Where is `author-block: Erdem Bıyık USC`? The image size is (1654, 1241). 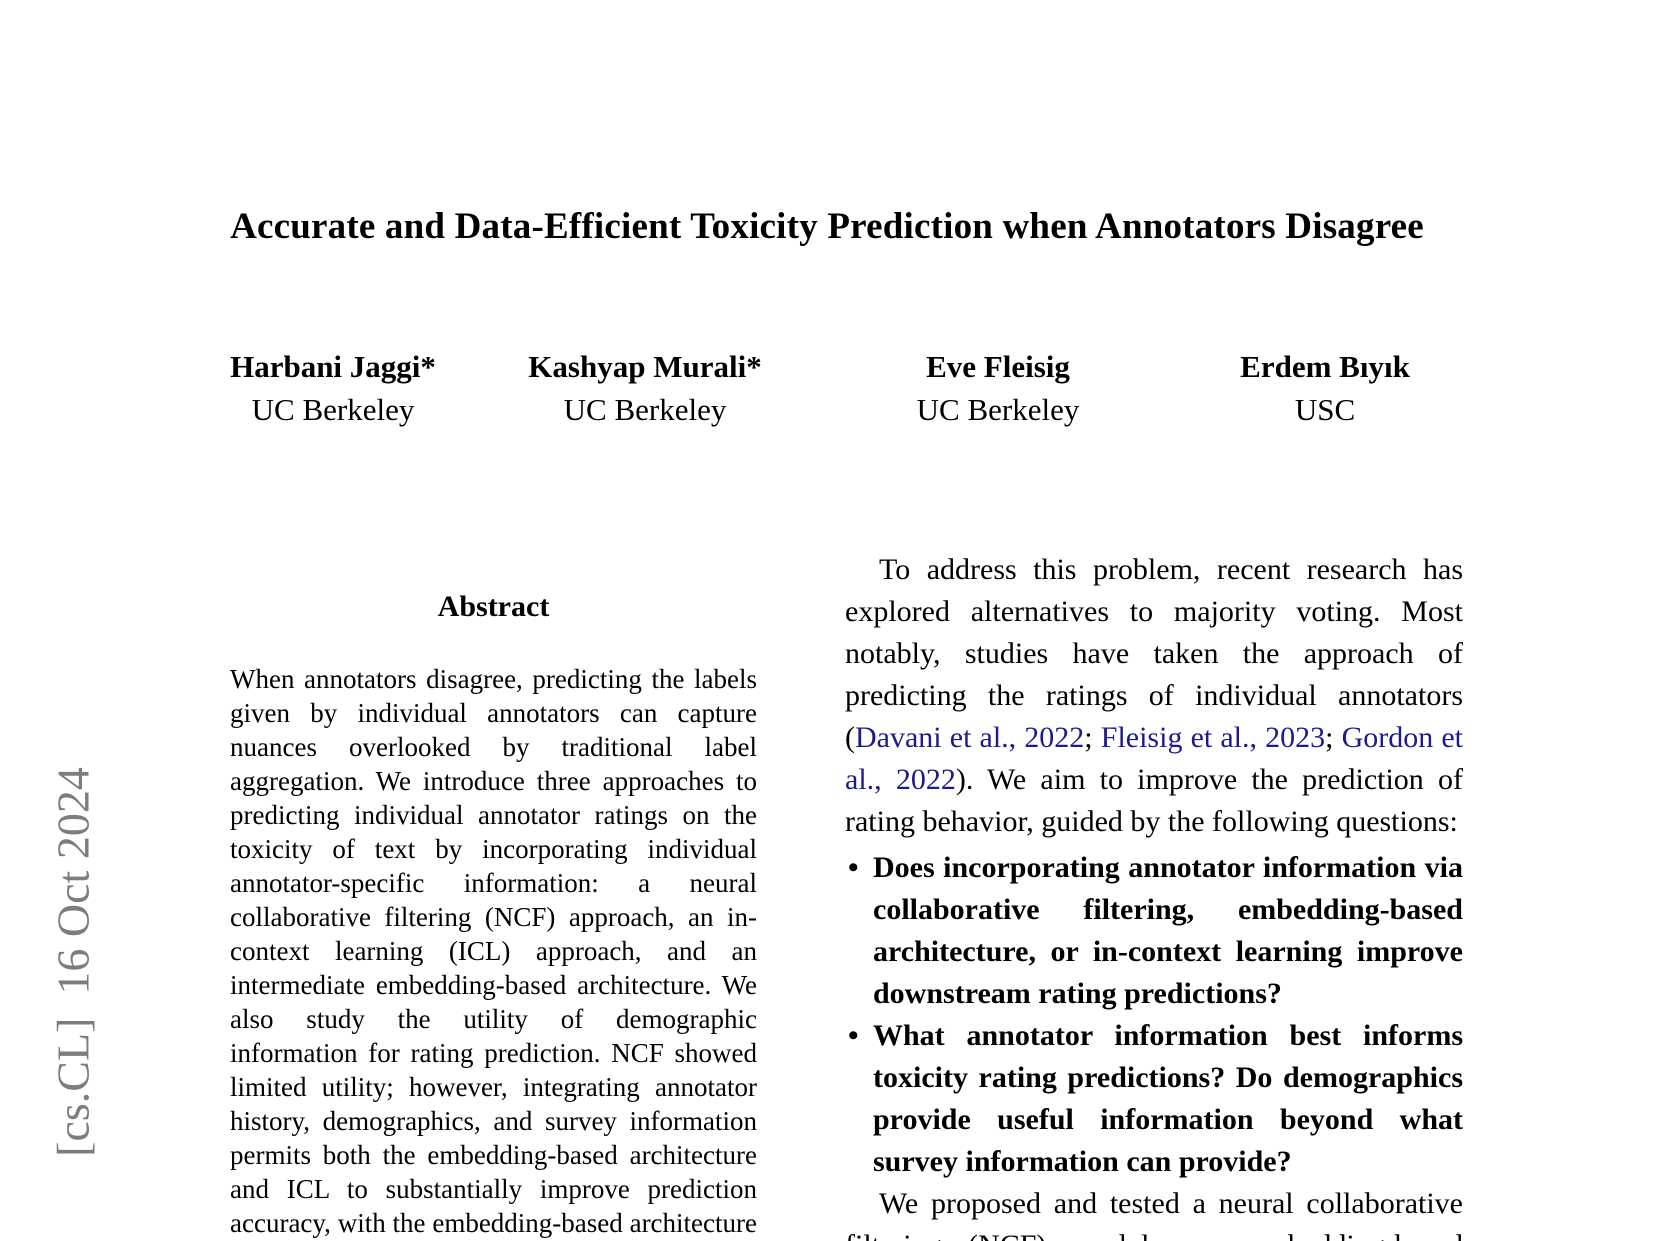 author-block: Erdem Bıyık USC is located at coordinates (1325, 388).